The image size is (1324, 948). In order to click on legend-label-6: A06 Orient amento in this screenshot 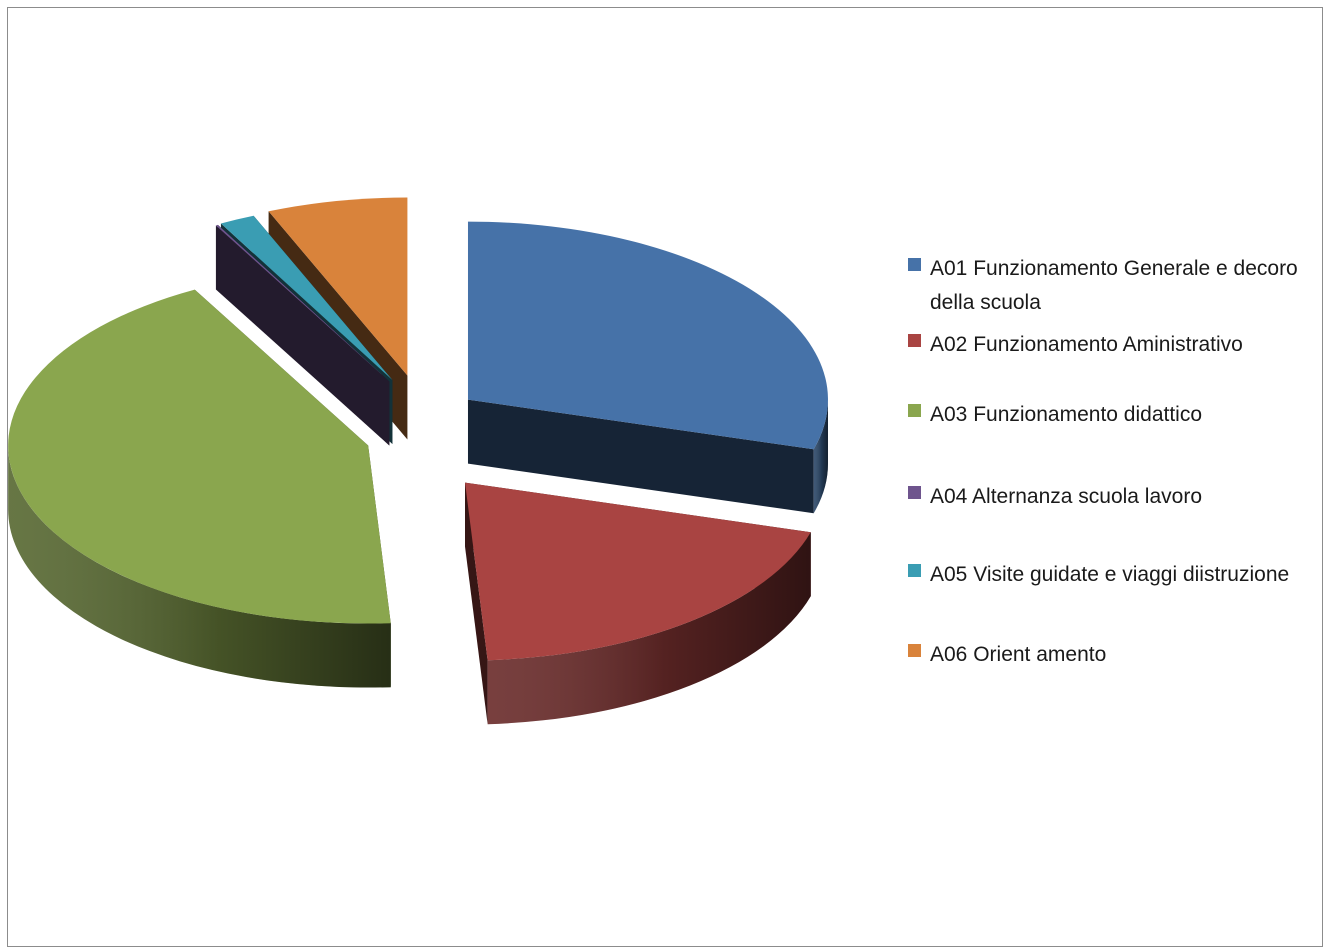, I will do `click(1018, 654)`.